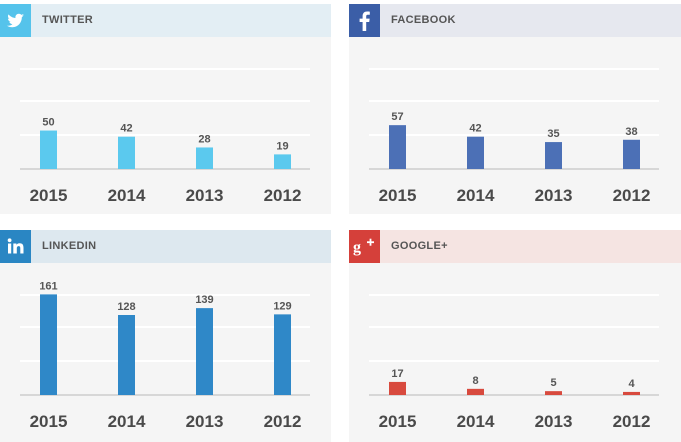 The width and height of the screenshot is (681, 442). What do you see at coordinates (165, 136) in the screenshot?
I see `twitter-chart: 50 2015 42 2014 28 2013 19 2012` at bounding box center [165, 136].